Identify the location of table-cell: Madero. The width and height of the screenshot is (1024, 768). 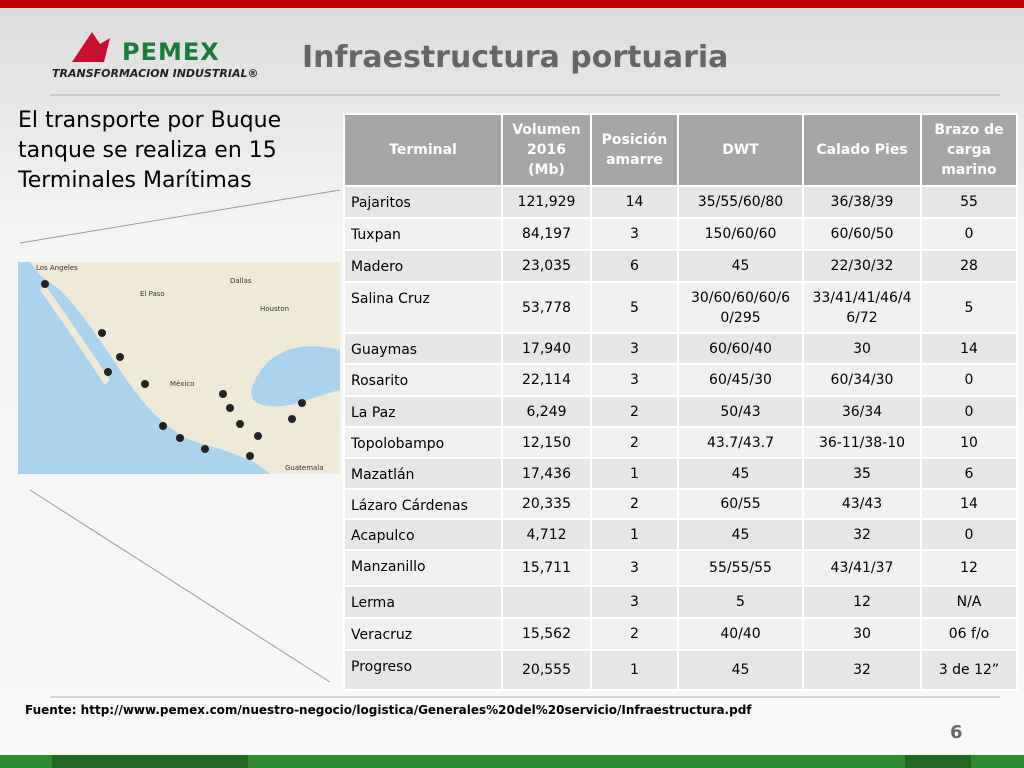
(423, 266).